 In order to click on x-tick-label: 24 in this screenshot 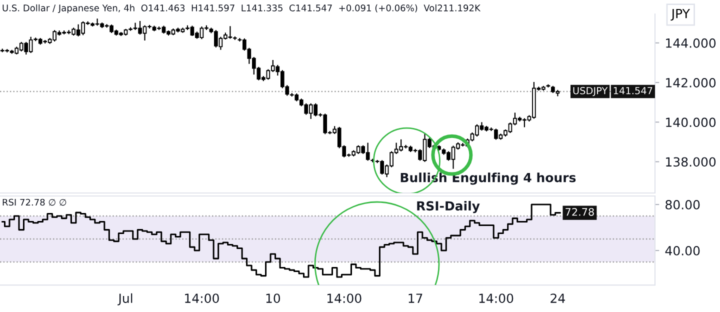, I will do `click(557, 298)`.